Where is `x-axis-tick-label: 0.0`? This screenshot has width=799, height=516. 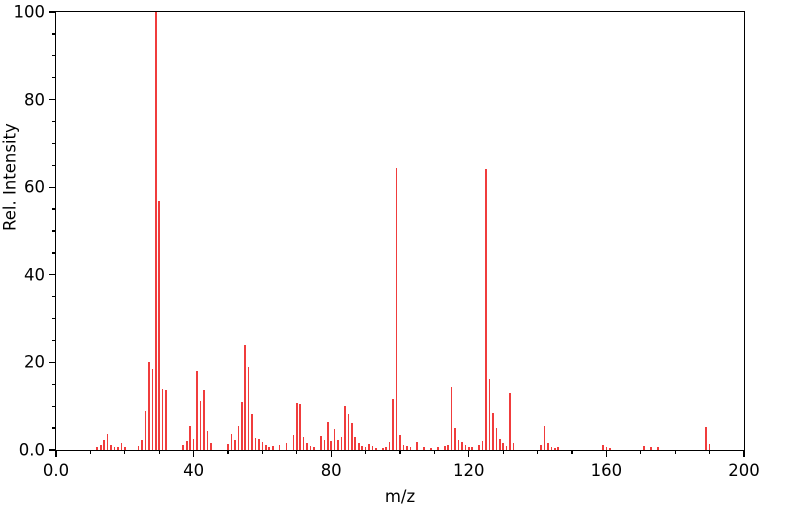
x-axis-tick-label: 0.0 is located at coordinates (56, 470).